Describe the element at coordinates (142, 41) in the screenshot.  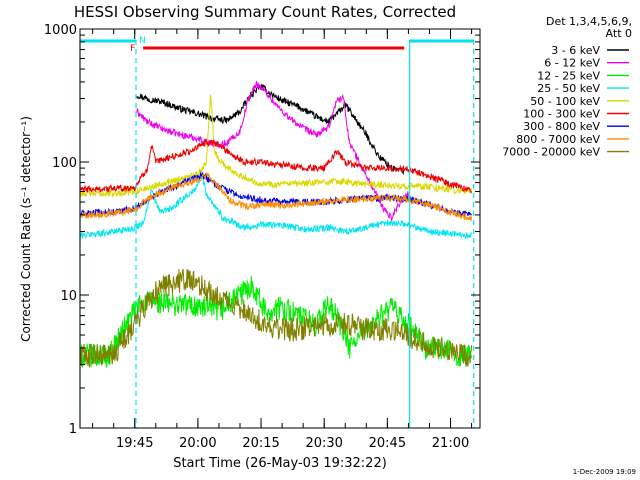
I see `flag-label-n: N` at that location.